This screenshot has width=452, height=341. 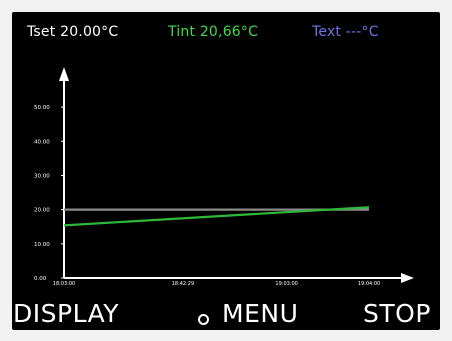 What do you see at coordinates (42, 108) in the screenshot?
I see `y-tick-label: 50.00` at bounding box center [42, 108].